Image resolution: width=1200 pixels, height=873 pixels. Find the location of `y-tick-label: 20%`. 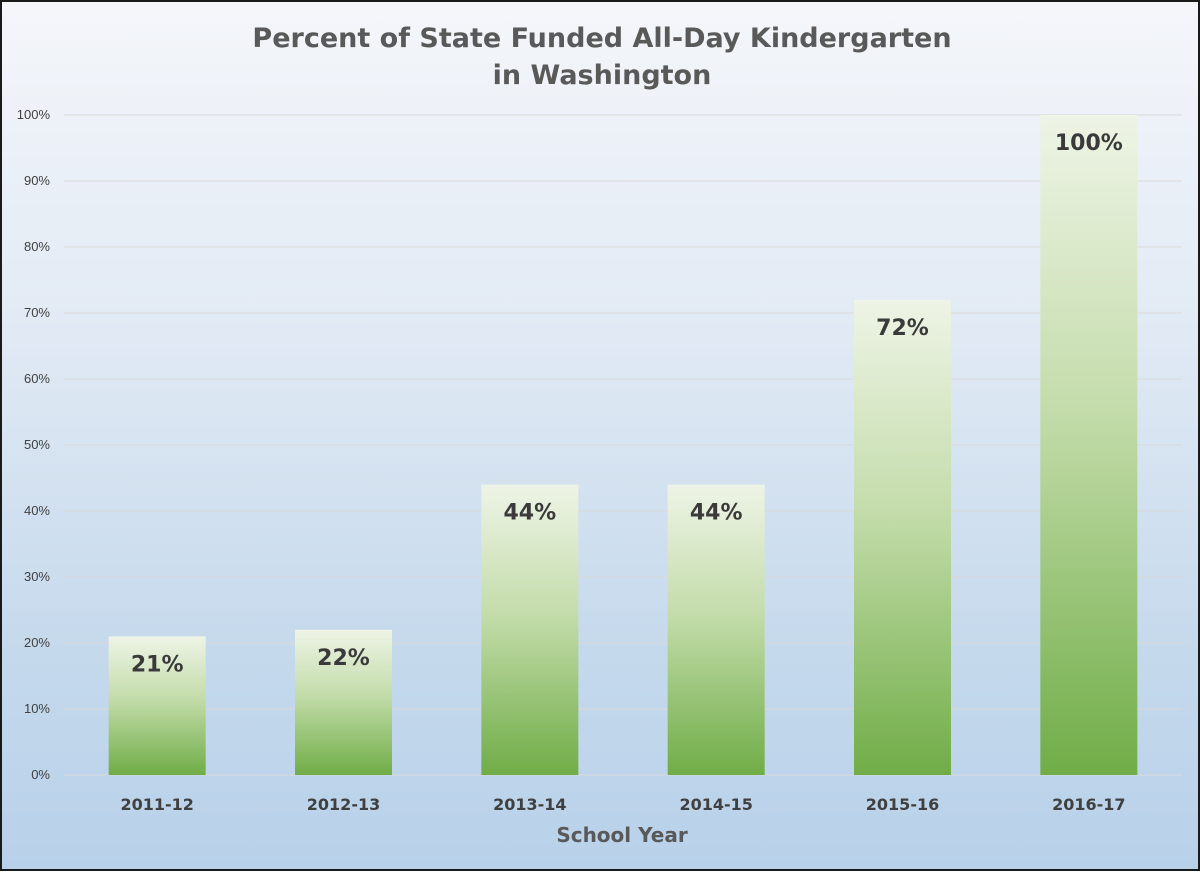

y-tick-label: 20% is located at coordinates (37, 642).